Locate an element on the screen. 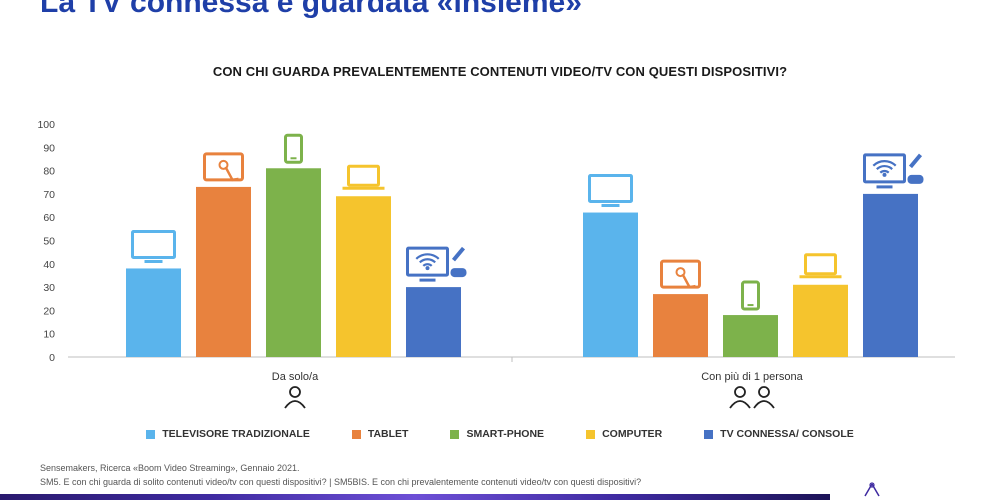 This screenshot has height=500, width=1000. y-tick-label: 20 is located at coordinates (49, 311).